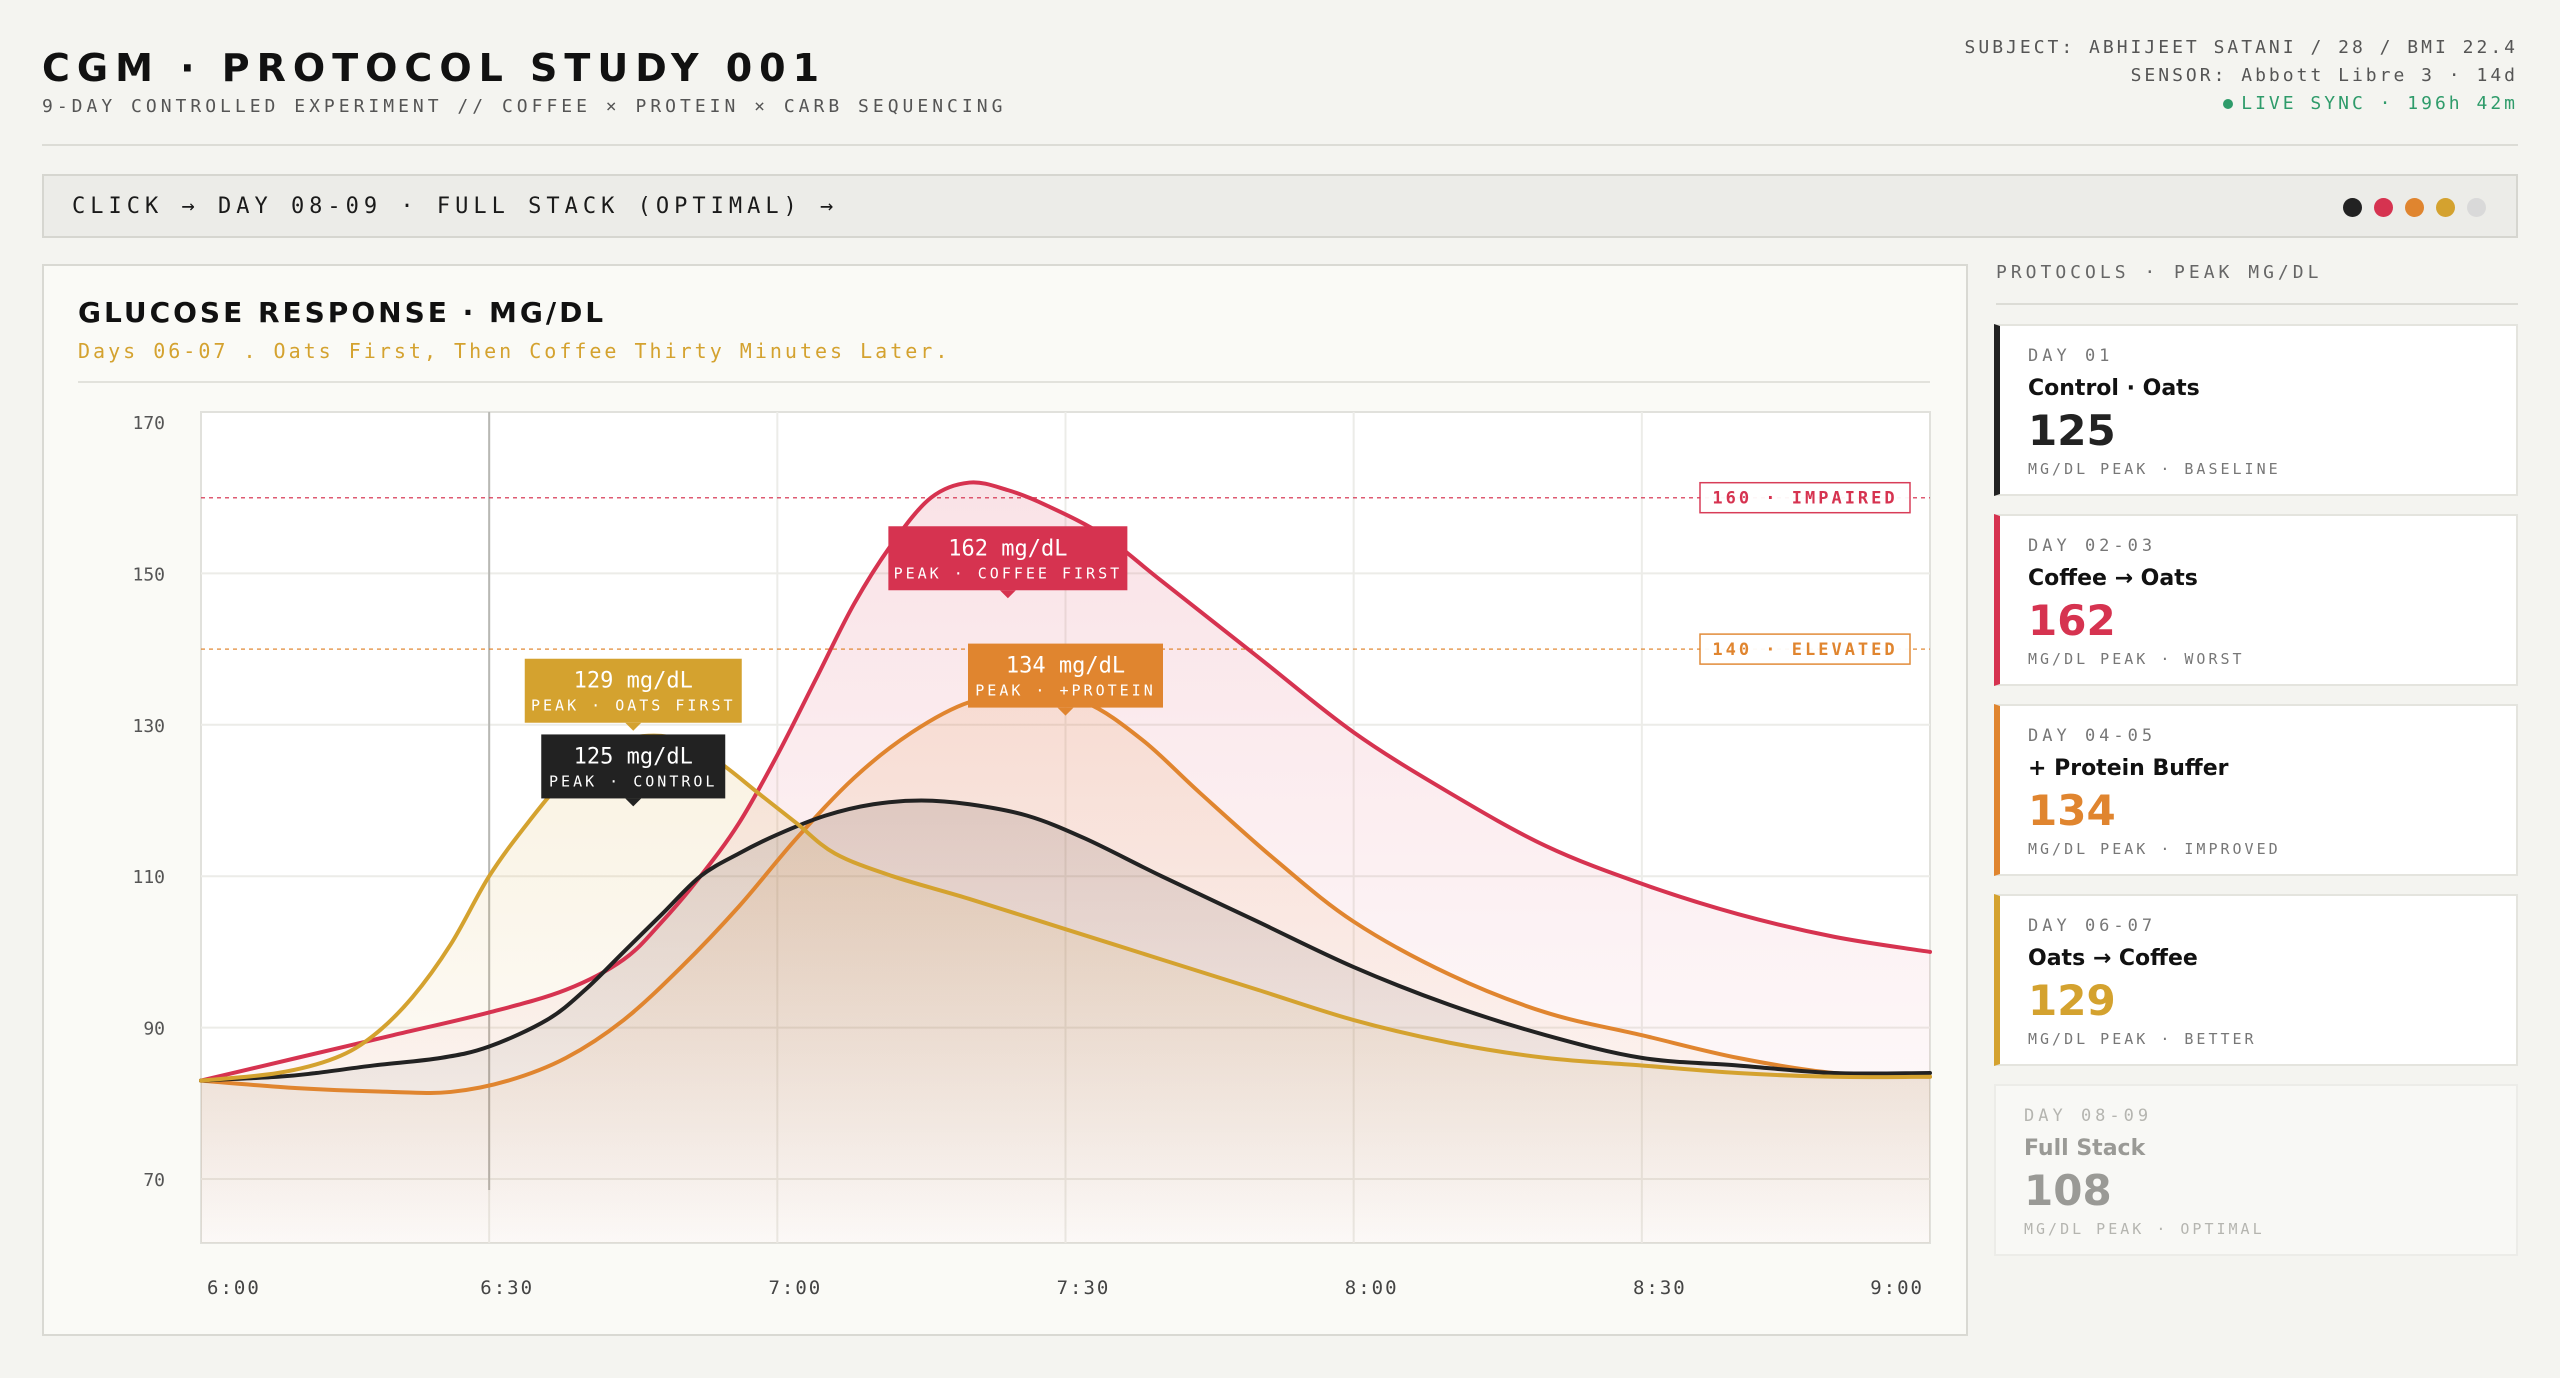 Image resolution: width=2560 pixels, height=1378 pixels. What do you see at coordinates (2128, 768) in the screenshot?
I see `protocol-name: + Protein Buffer` at bounding box center [2128, 768].